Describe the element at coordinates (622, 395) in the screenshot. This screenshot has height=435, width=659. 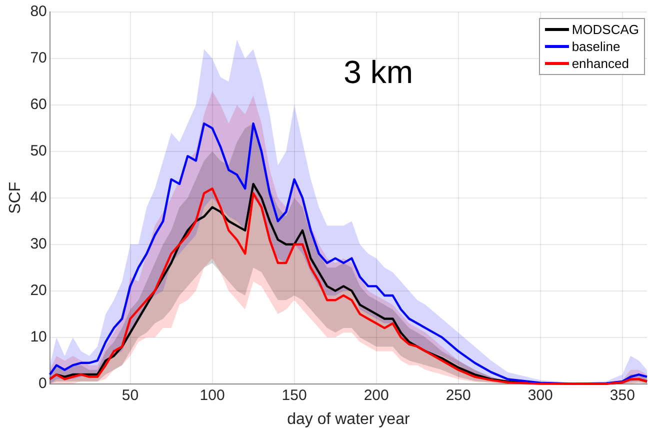
I see `x-tick-label: 350` at that location.